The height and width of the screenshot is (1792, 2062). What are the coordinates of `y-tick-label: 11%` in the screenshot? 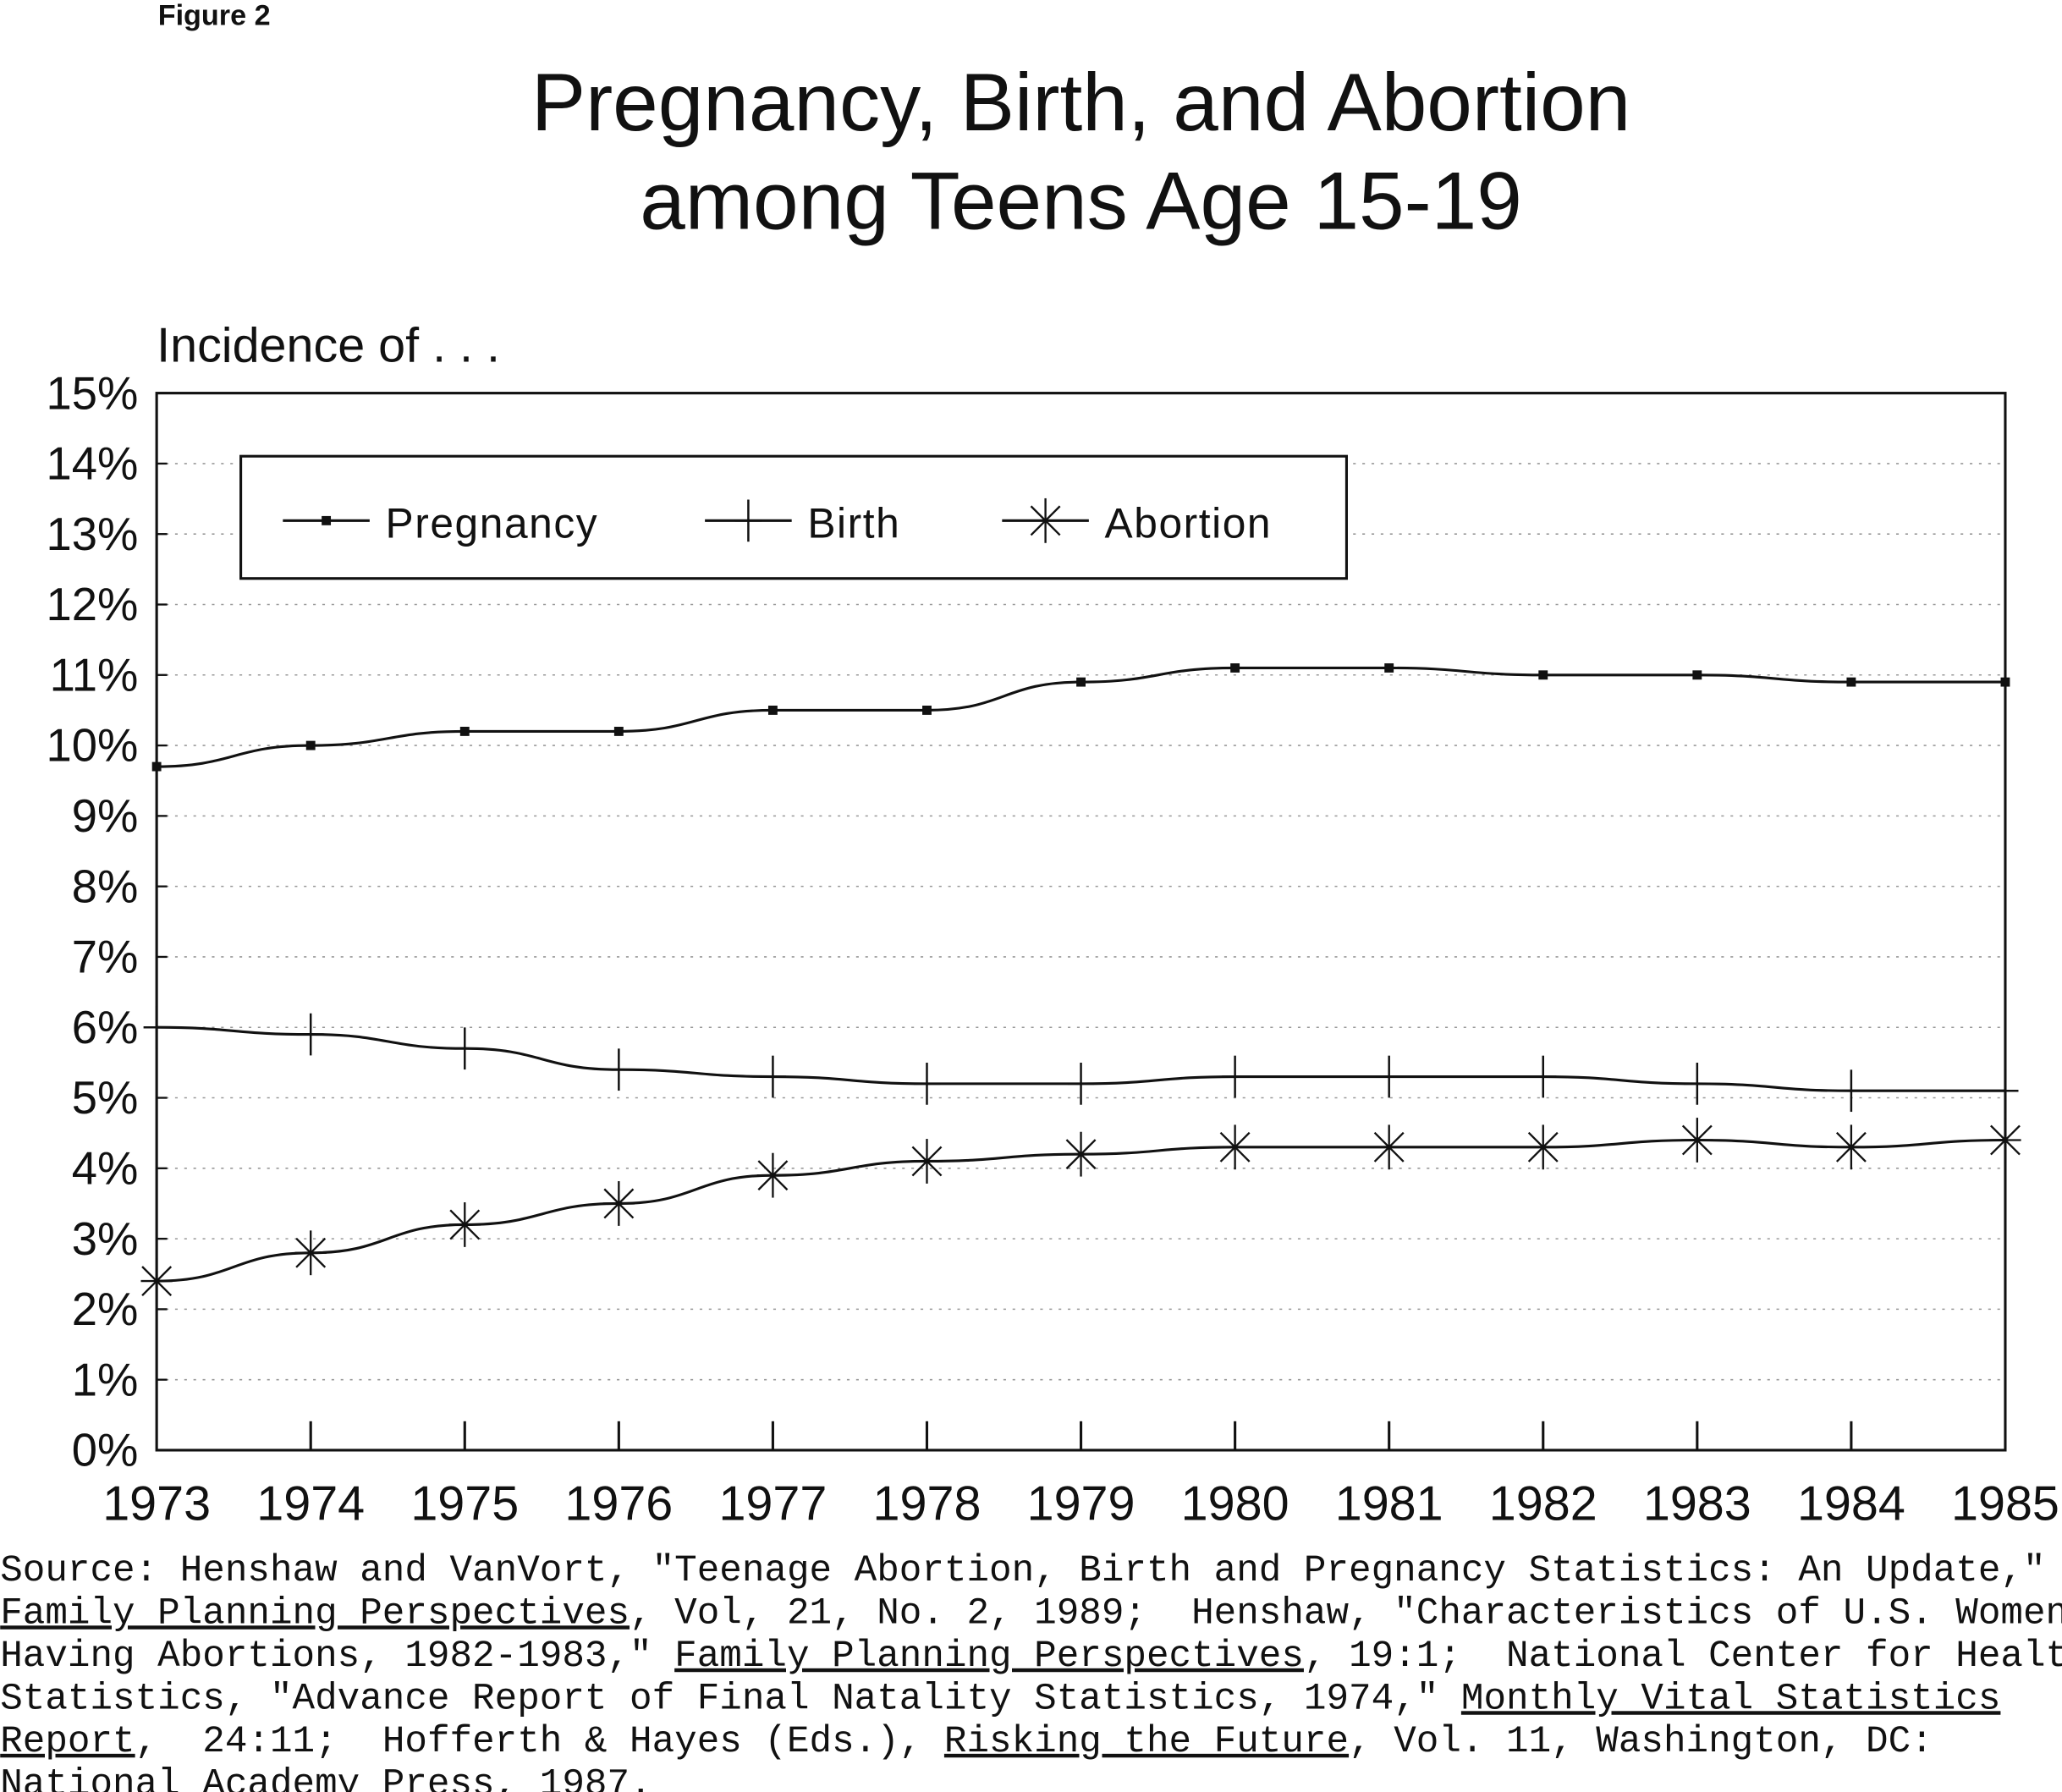 It's located at (94, 675).